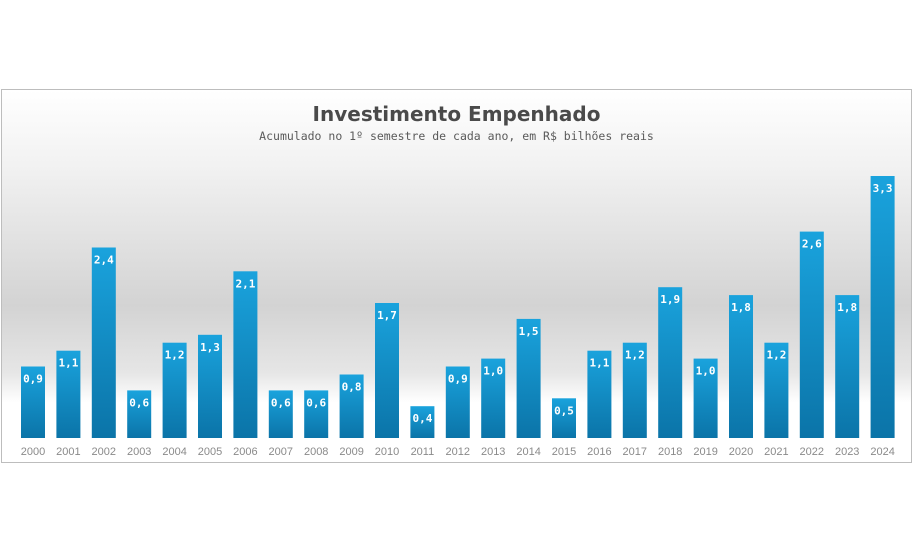 This screenshot has height=555, width=915. I want to click on bar-2022, so click(811, 334).